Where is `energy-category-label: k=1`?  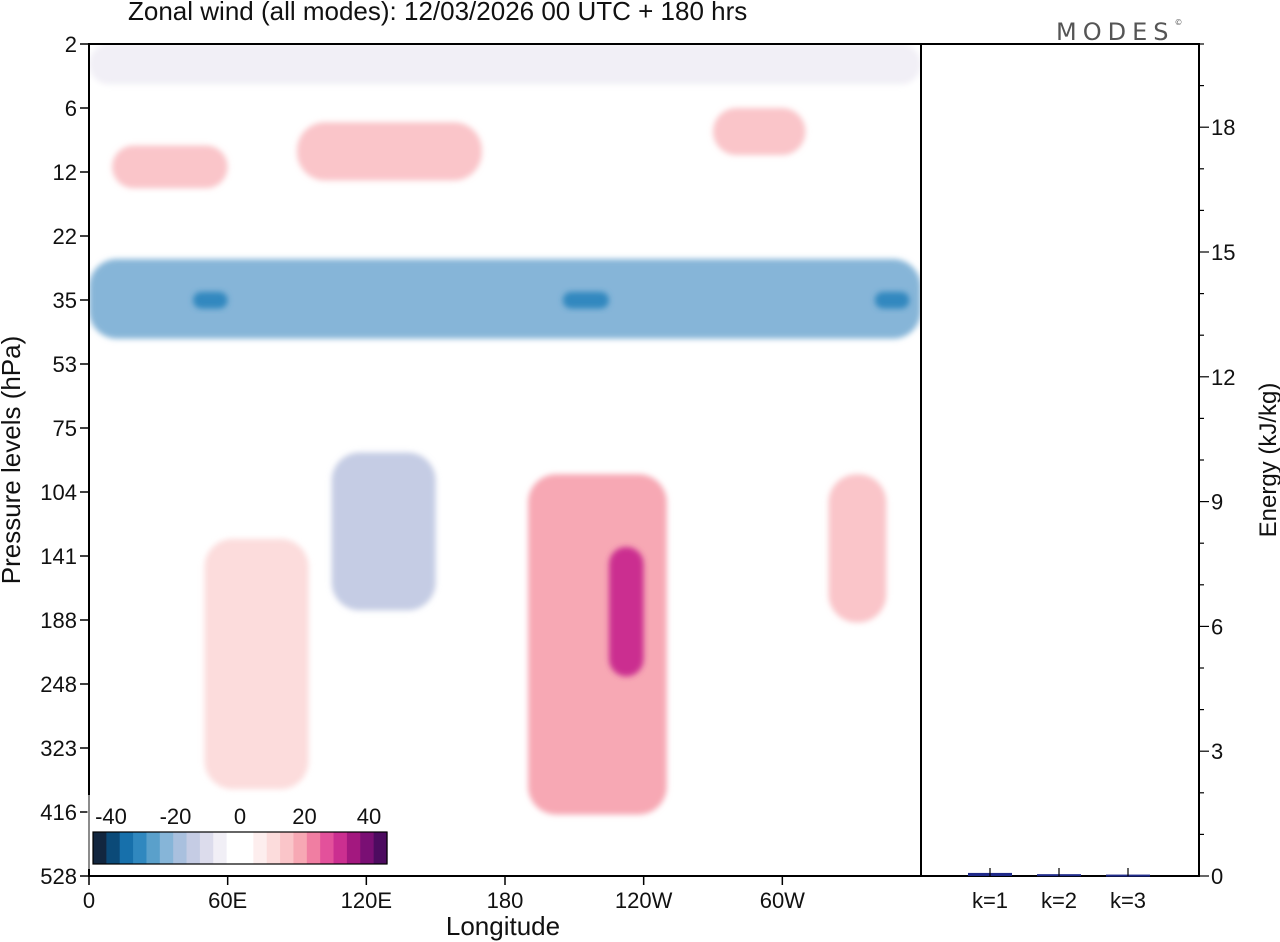 energy-category-label: k=1 is located at coordinates (990, 900).